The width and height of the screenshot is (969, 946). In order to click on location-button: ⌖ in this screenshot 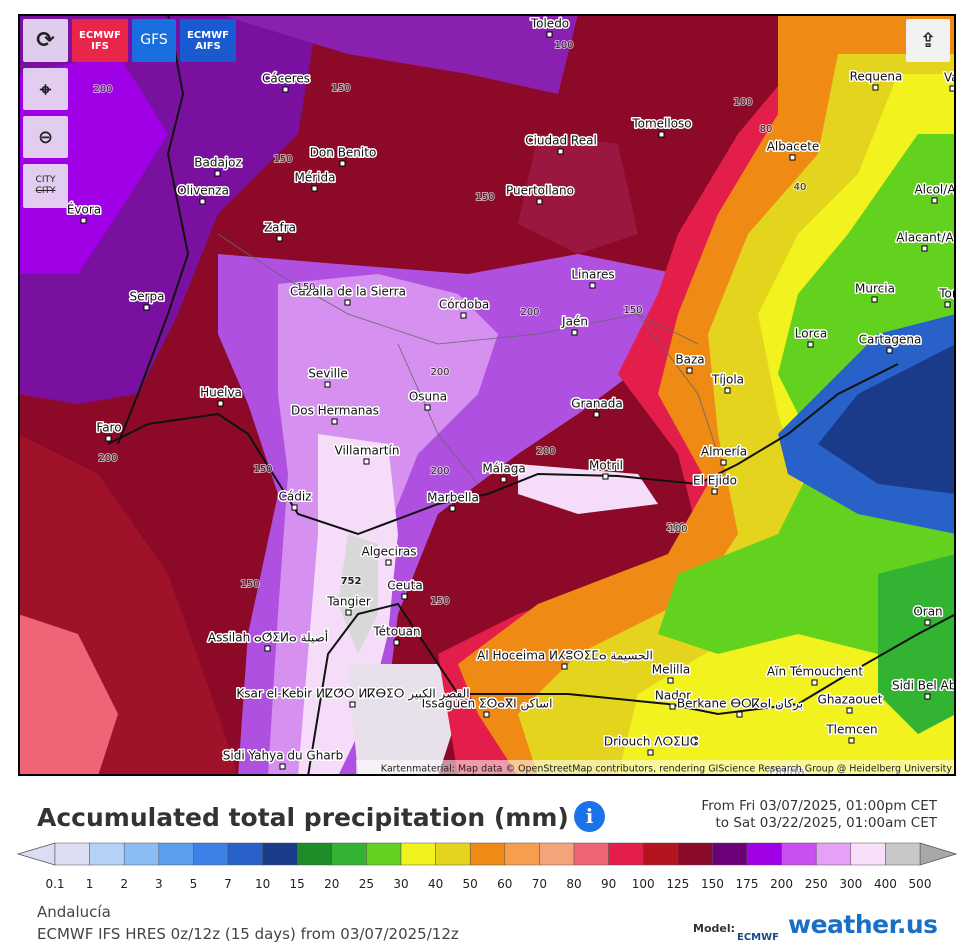, I will do `click(45, 89)`.